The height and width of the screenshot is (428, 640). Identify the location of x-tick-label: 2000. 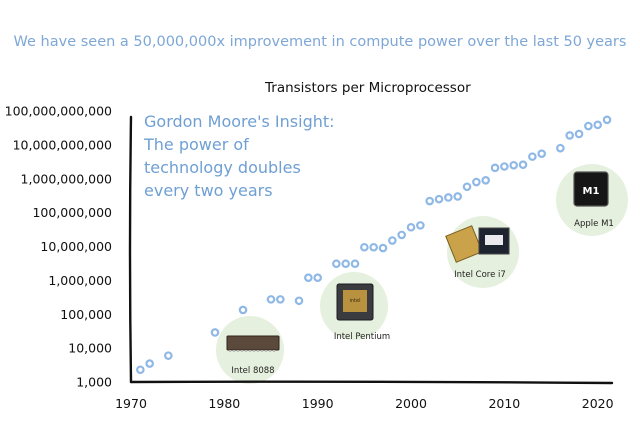
(411, 403).